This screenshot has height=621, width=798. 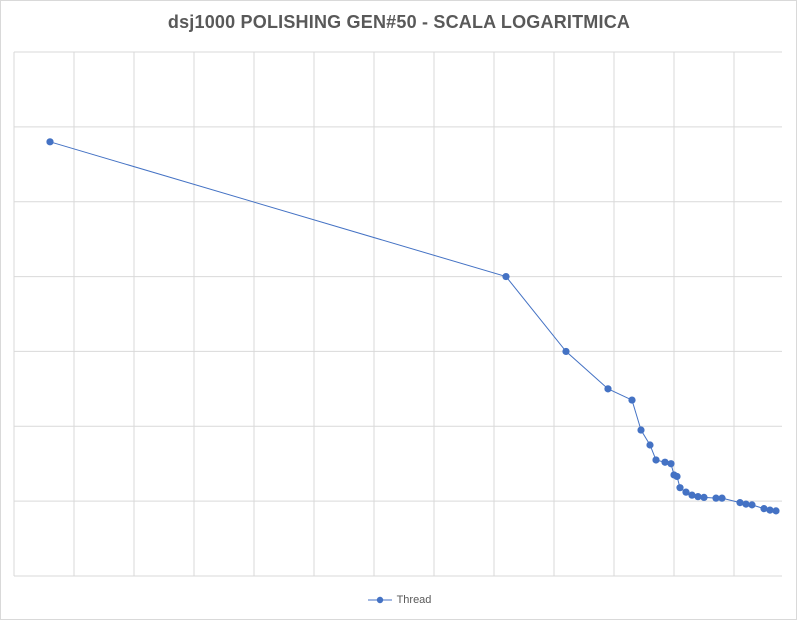 I want to click on legend: Thread, so click(x=399, y=601).